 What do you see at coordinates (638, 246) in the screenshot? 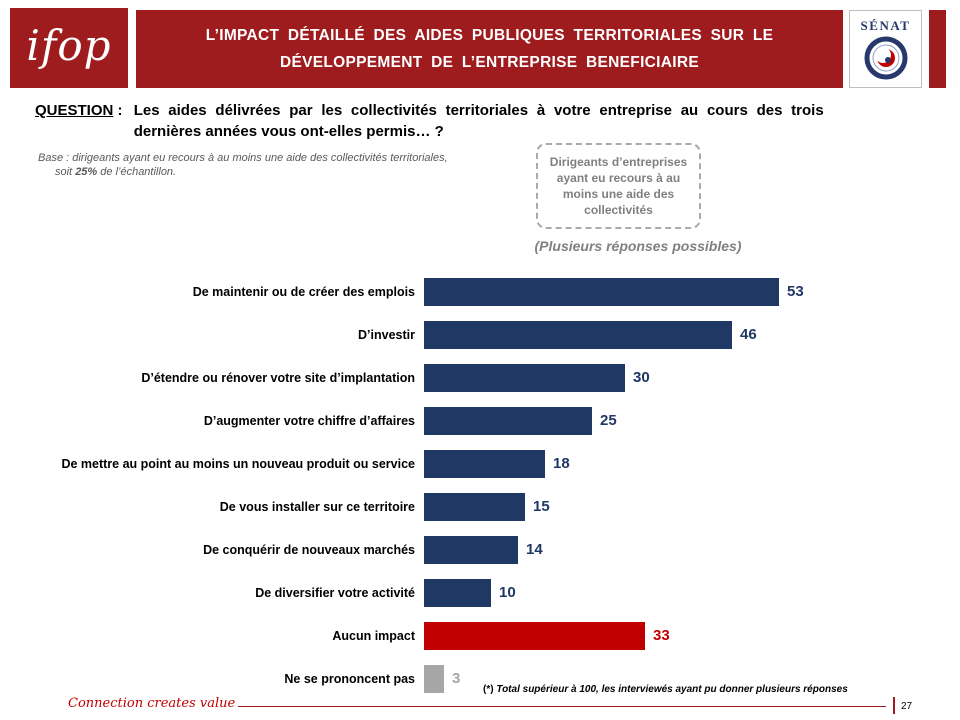
I see `multiple-answers-note: (Plusieurs réponses possibles)` at bounding box center [638, 246].